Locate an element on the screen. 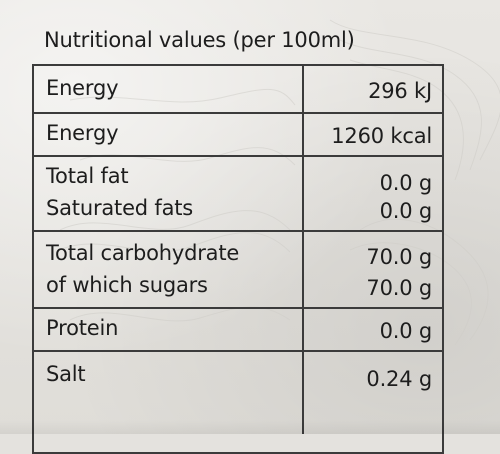 The height and width of the screenshot is (454, 500). nutrition-table-title: Nutritional values (per 100ml) is located at coordinates (199, 40).